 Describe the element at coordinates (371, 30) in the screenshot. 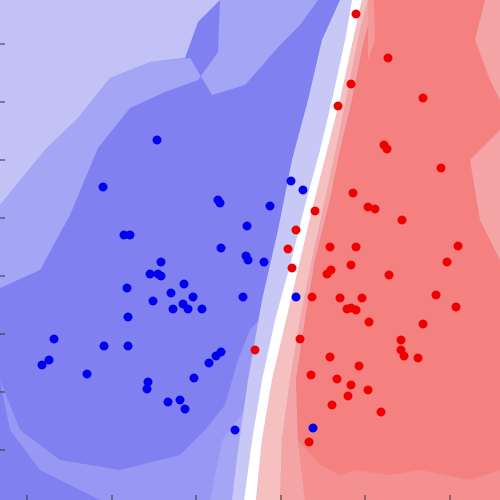

I see `contour-red-top-left-cap` at that location.